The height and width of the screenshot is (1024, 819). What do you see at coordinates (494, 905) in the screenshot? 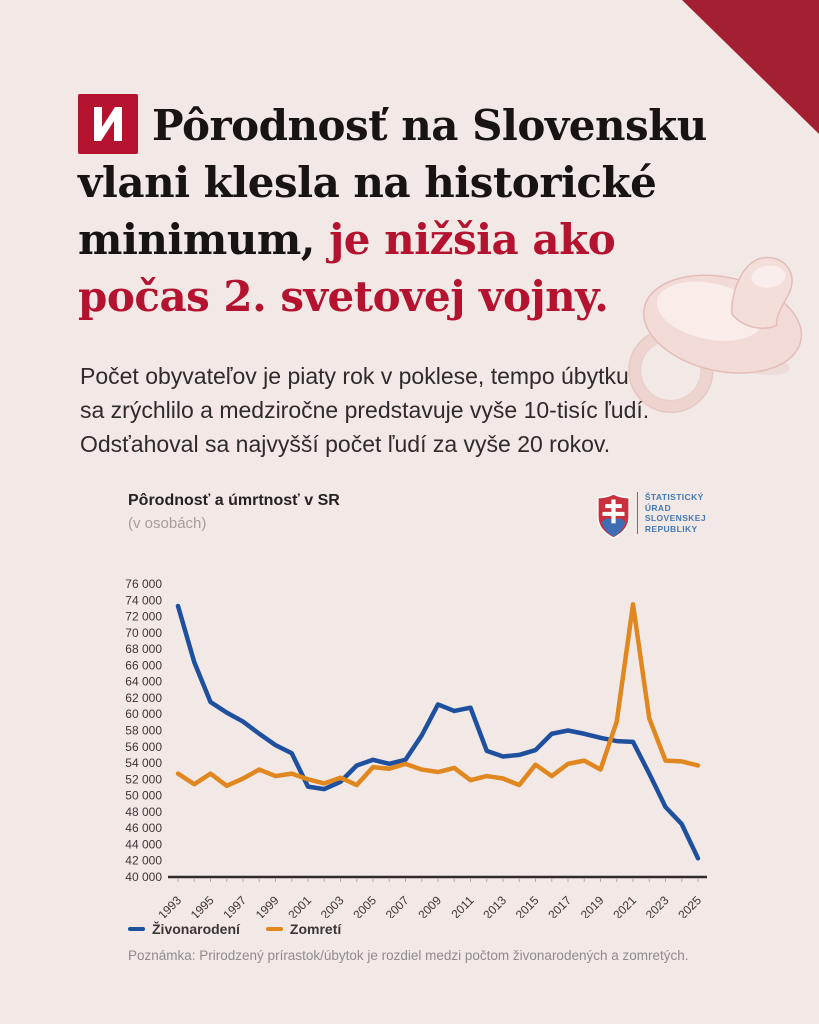
I see `svg-text: 2013` at bounding box center [494, 905].